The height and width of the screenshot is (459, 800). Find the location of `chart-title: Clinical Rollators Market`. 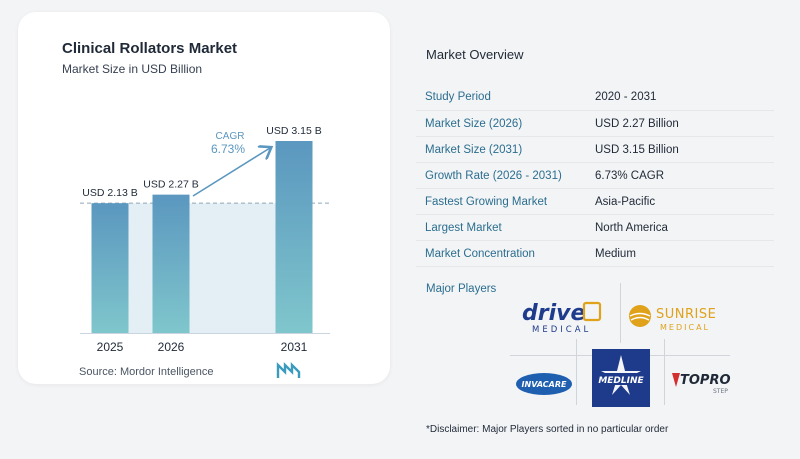

chart-title: Clinical Rollators Market is located at coordinates (150, 48).